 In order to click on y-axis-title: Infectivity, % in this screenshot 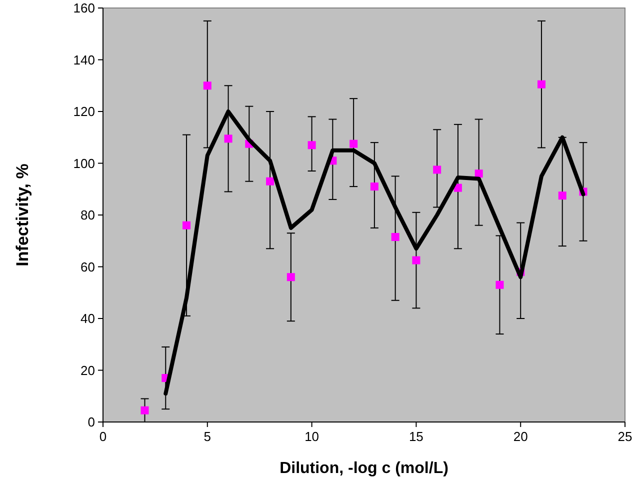, I will do `click(22, 215)`.